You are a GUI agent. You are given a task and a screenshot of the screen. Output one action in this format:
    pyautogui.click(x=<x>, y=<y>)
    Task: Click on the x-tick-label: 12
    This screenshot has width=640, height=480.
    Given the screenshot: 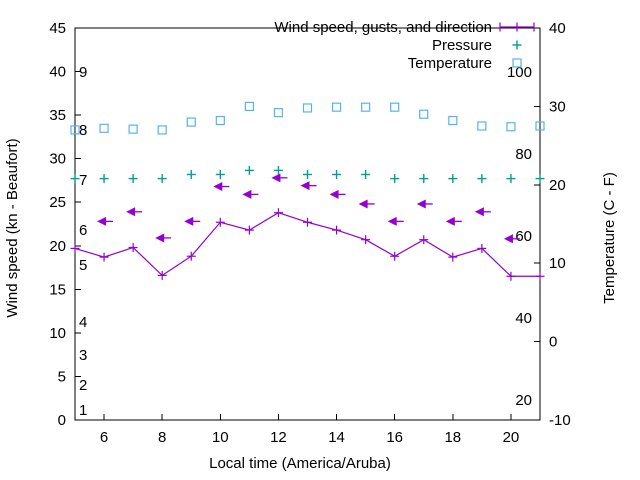 What is the action you would take?
    pyautogui.click(x=278, y=437)
    